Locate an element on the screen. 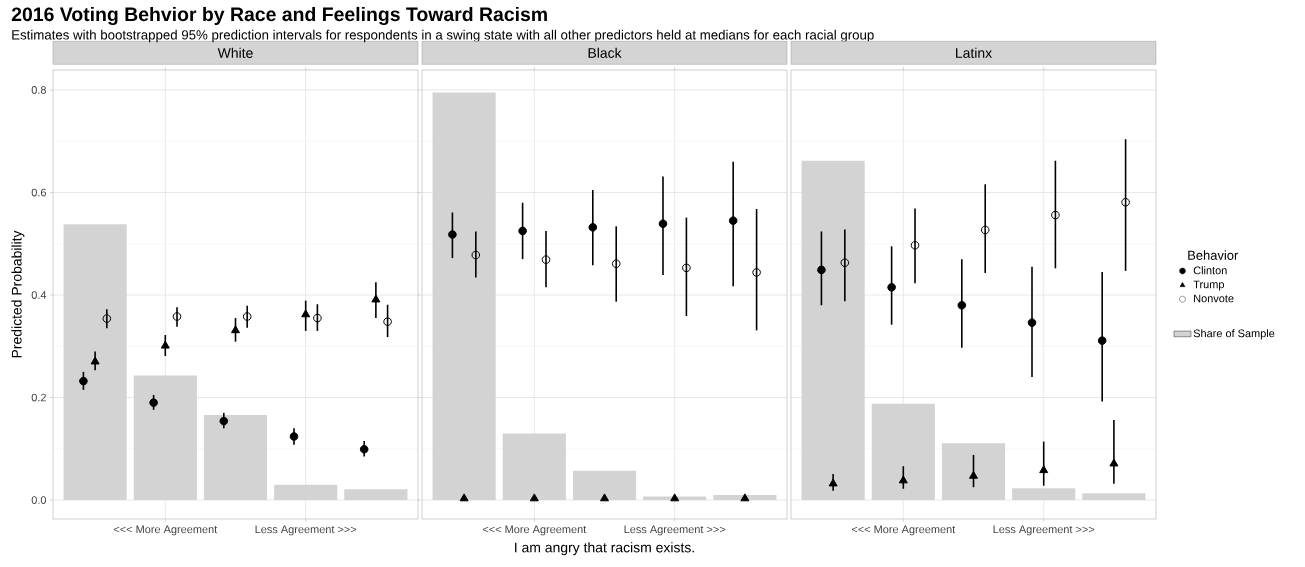 This screenshot has height=567, width=1305. chart-title: White is located at coordinates (235, 52).